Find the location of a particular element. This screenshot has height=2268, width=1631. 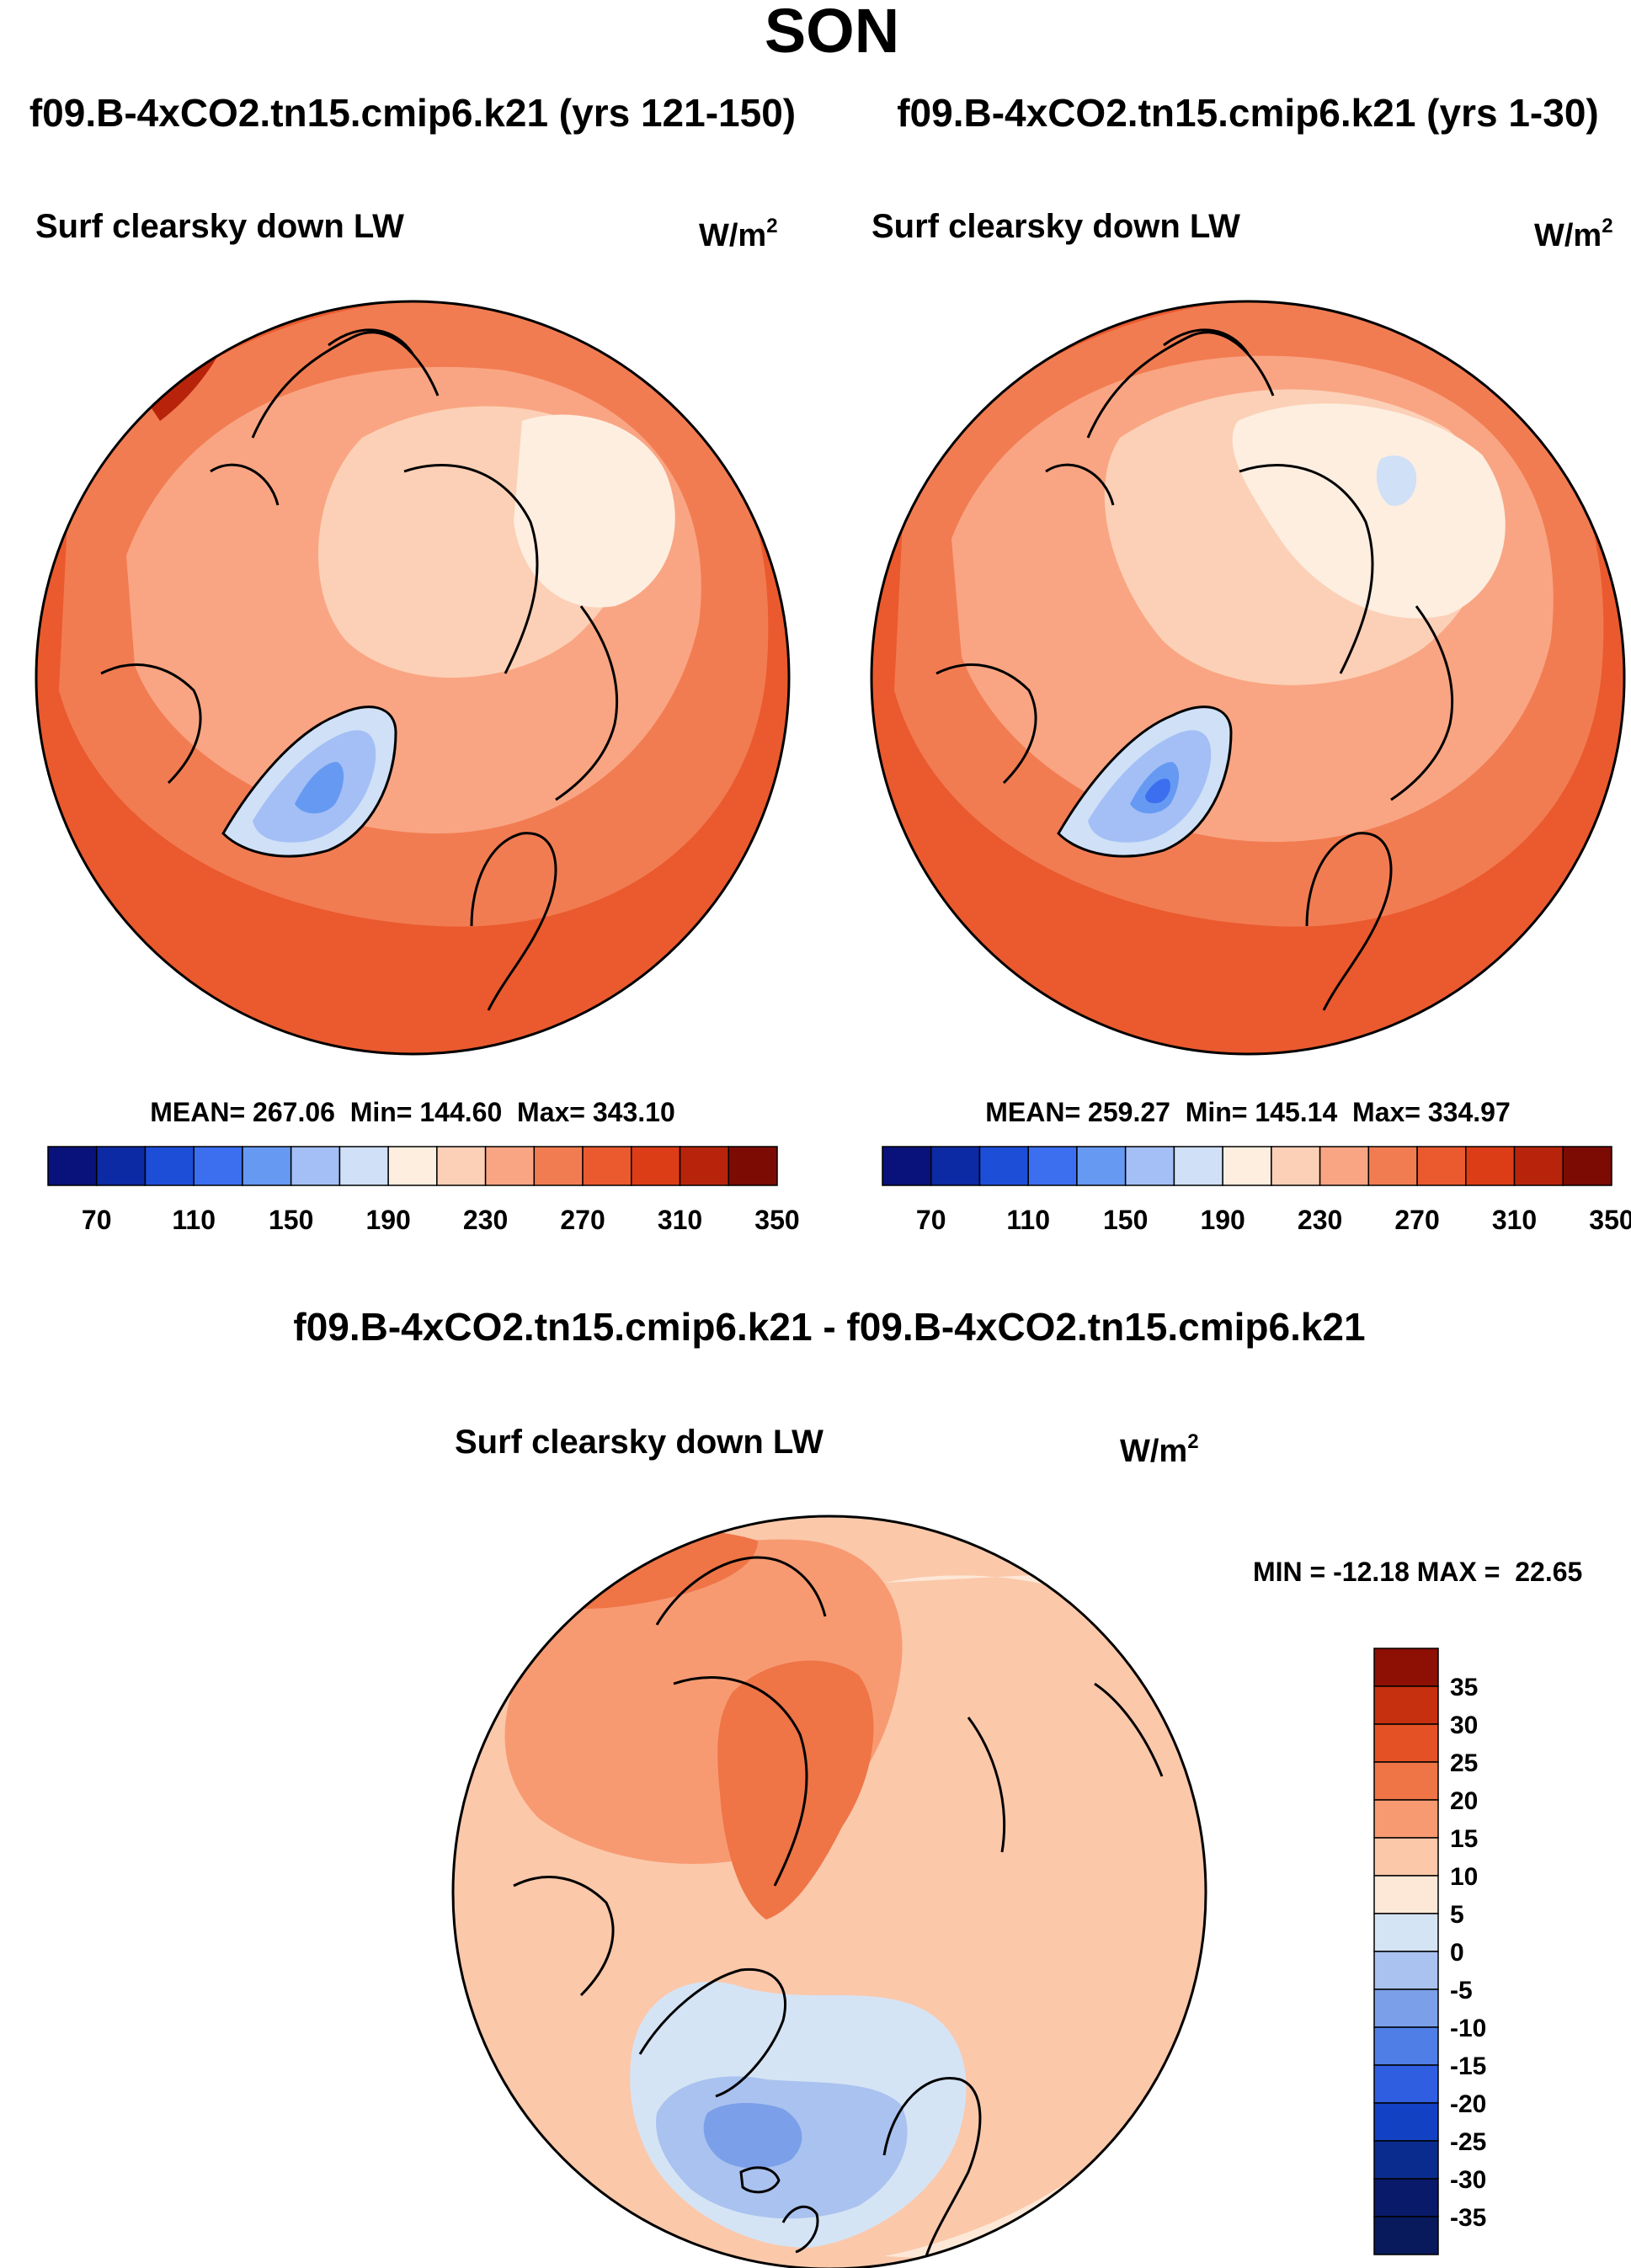

panel-left-stats: MEAN= 267.06 Min= 144.60 Max= 343.10 is located at coordinates (412, 1112).